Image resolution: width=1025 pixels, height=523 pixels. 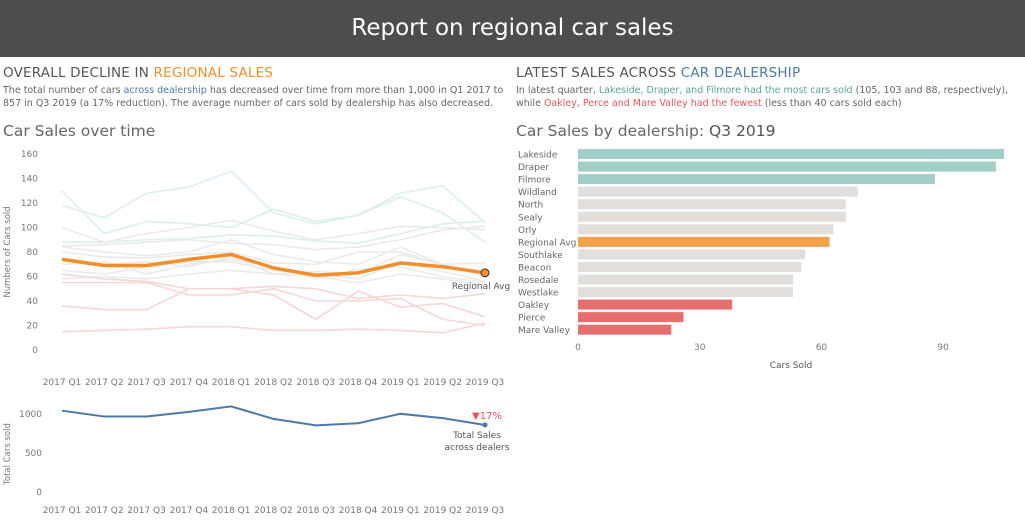 I want to click on bar-label: Orly, so click(x=527, y=231).